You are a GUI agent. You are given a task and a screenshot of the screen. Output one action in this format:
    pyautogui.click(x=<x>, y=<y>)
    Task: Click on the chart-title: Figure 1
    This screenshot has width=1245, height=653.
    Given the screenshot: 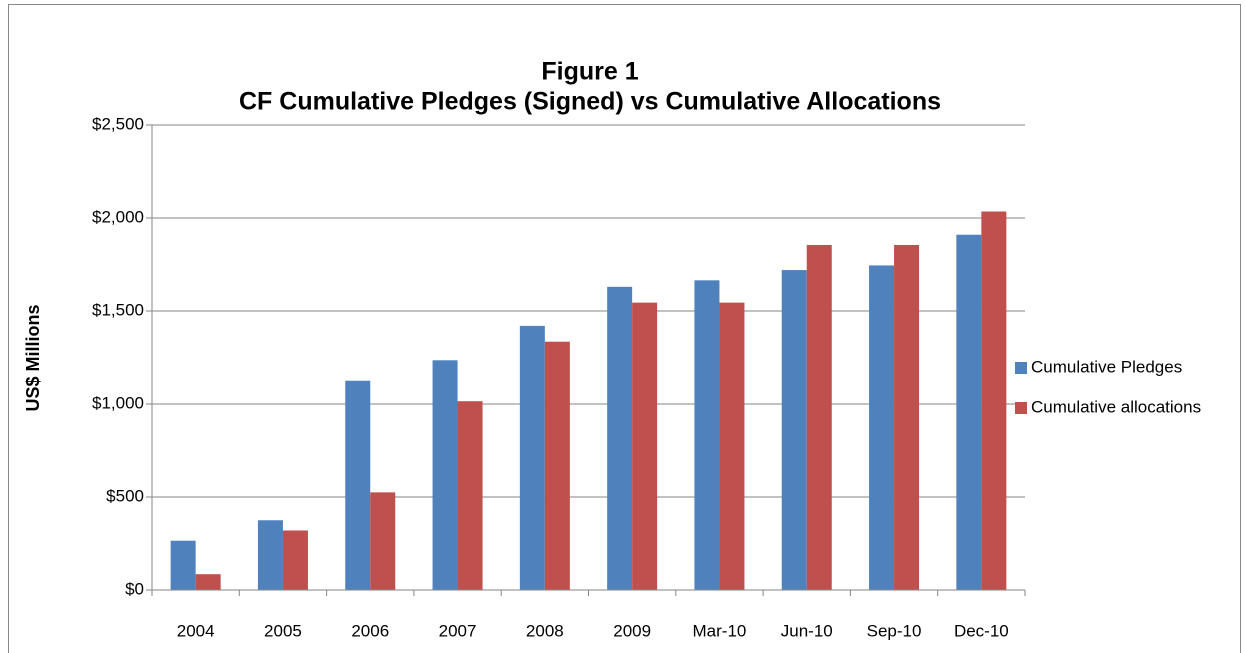 What is the action you would take?
    pyautogui.click(x=589, y=72)
    